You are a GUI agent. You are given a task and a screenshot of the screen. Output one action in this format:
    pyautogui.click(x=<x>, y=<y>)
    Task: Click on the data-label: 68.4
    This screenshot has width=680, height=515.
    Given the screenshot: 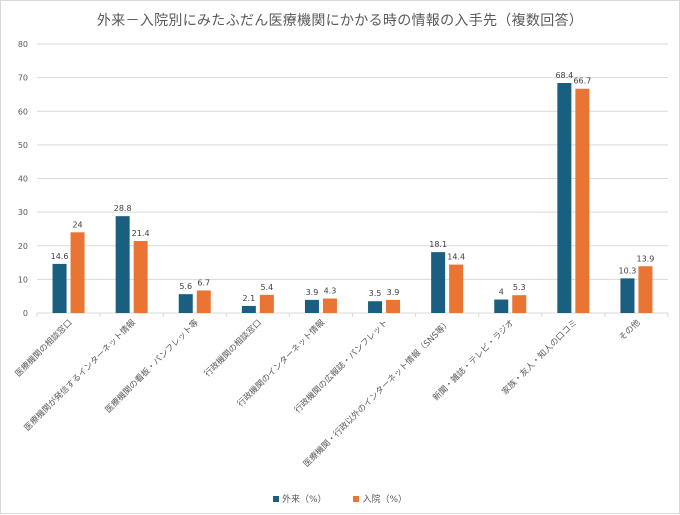 What is the action you would take?
    pyautogui.click(x=564, y=75)
    